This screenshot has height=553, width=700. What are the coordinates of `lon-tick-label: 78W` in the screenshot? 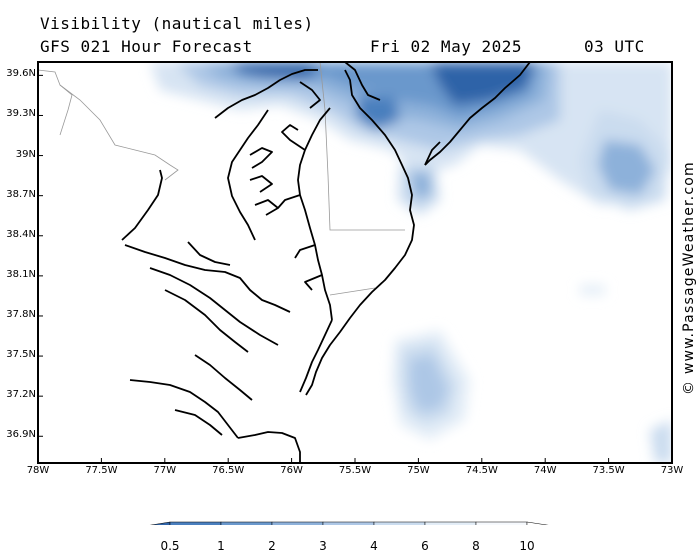 It's located at (38, 470).